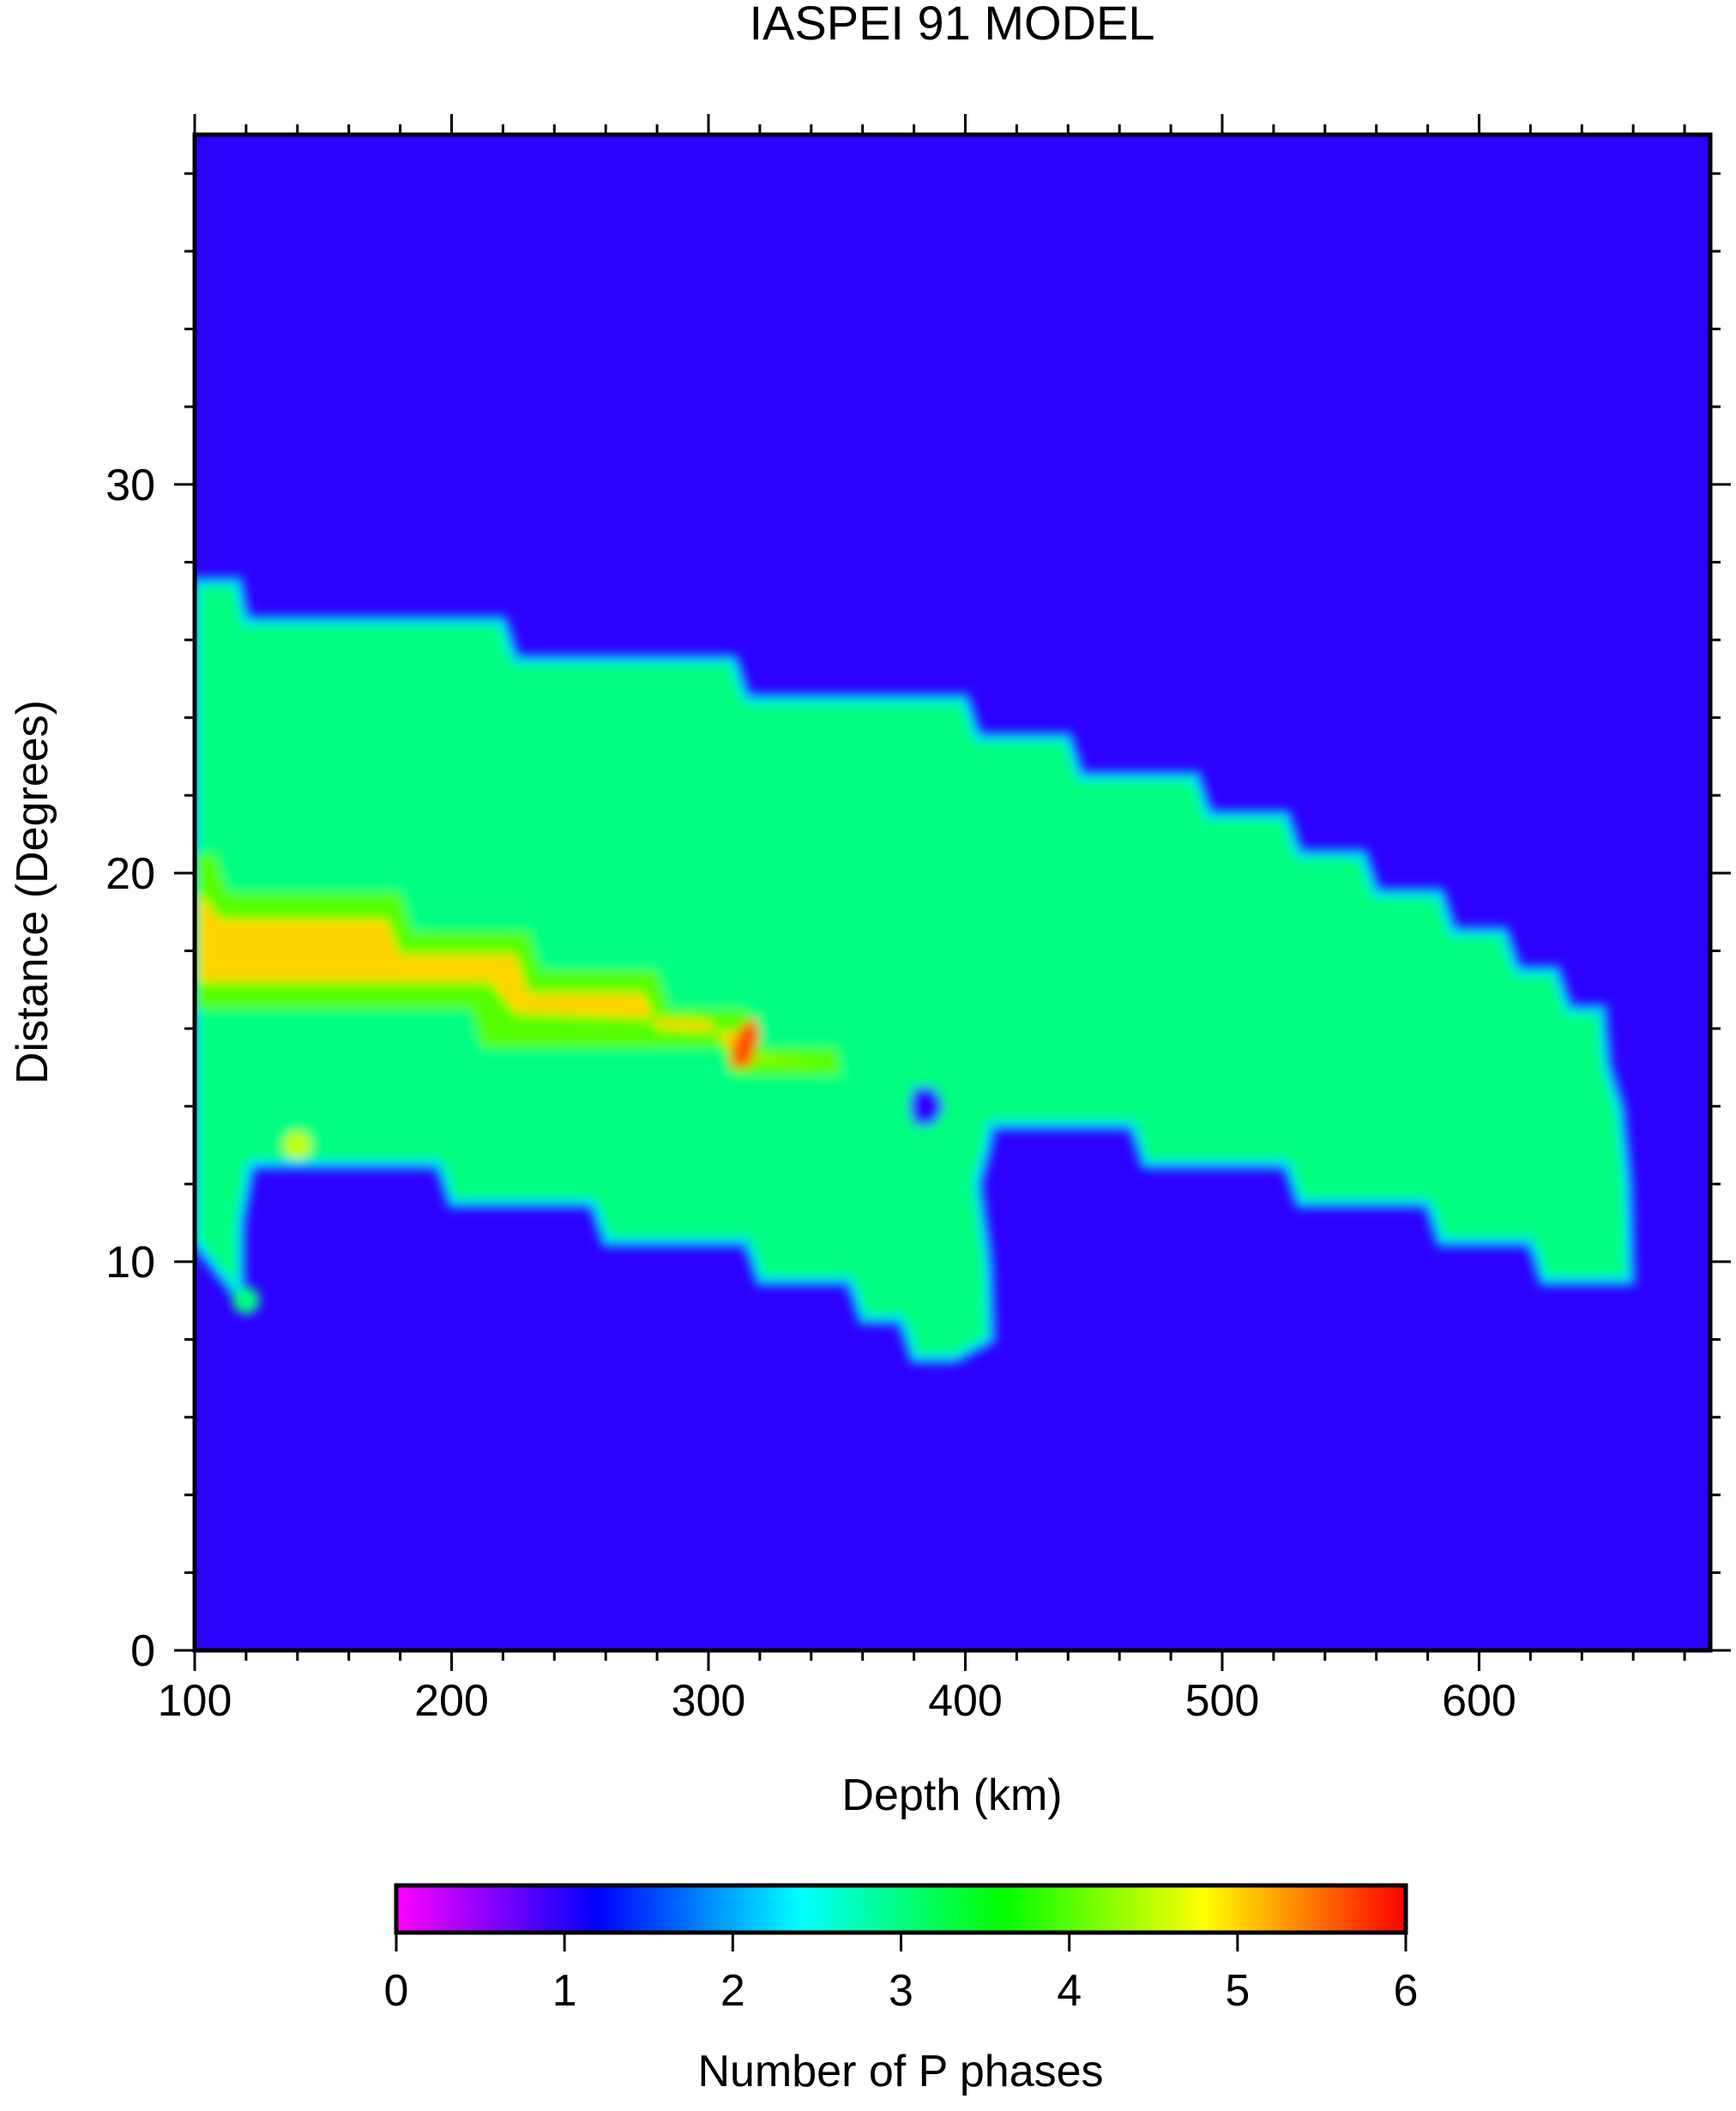 Image resolution: width=1736 pixels, height=2111 pixels. Describe the element at coordinates (745, 1042) in the screenshot. I see `six-phase-spot` at that location.